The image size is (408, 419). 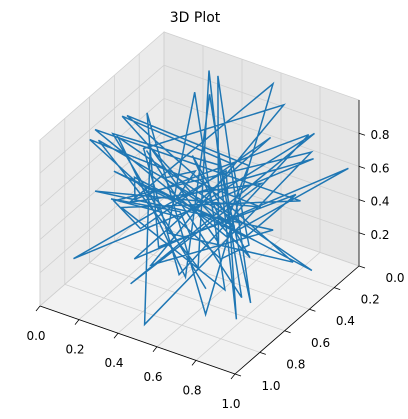 What do you see at coordinates (195, 18) in the screenshot?
I see `chart-title: 3D Plot` at bounding box center [195, 18].